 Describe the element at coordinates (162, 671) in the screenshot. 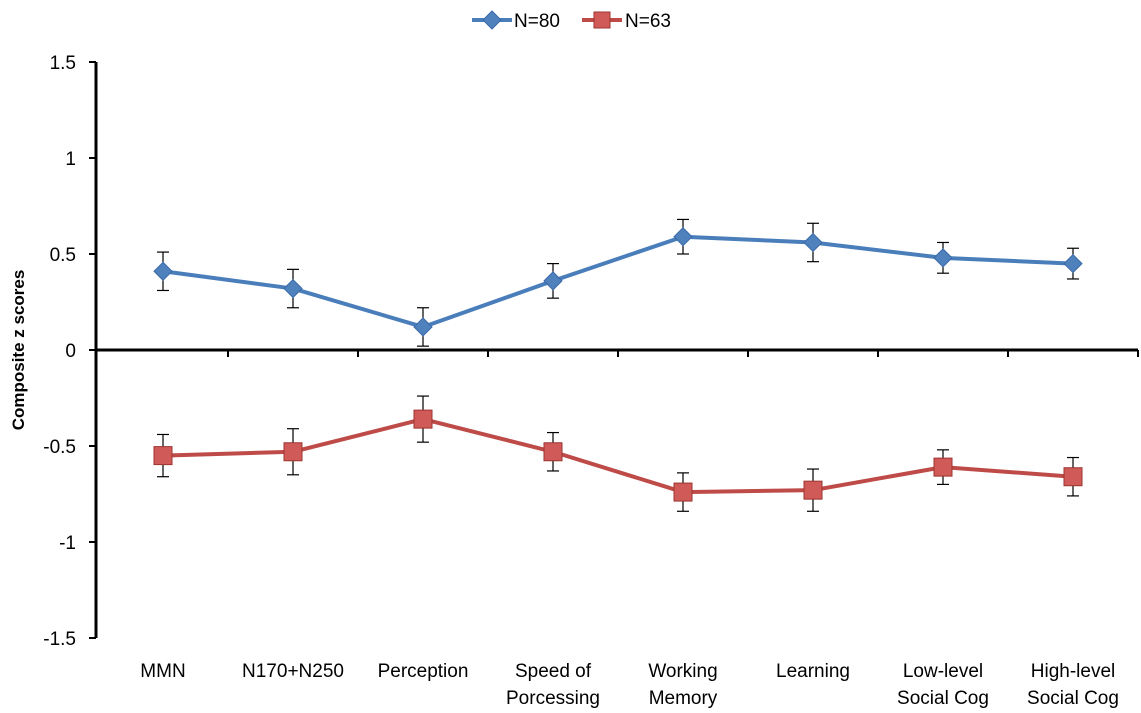

I see `x-category-label: MMN` at that location.